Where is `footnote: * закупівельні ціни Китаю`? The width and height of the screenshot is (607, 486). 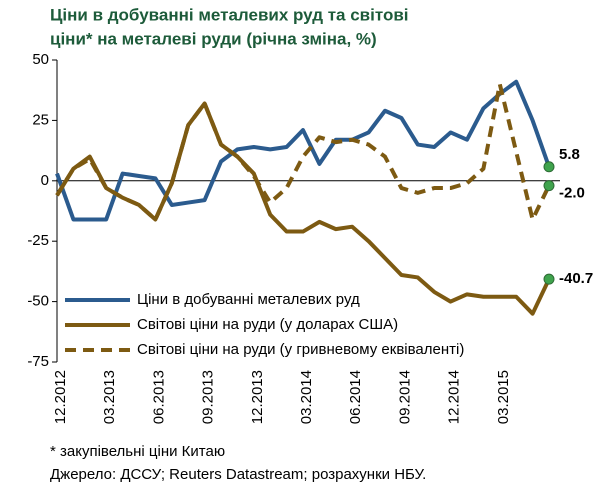 footnote: * закупівельні ціни Китаю is located at coordinates (137, 451).